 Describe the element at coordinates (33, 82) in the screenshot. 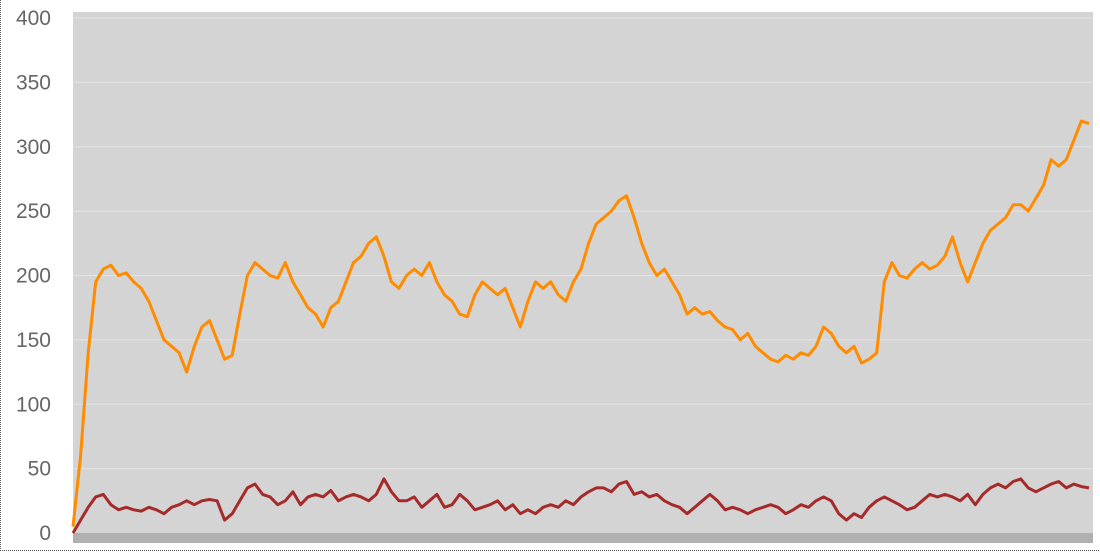

I see `y-tick-label: 350` at that location.